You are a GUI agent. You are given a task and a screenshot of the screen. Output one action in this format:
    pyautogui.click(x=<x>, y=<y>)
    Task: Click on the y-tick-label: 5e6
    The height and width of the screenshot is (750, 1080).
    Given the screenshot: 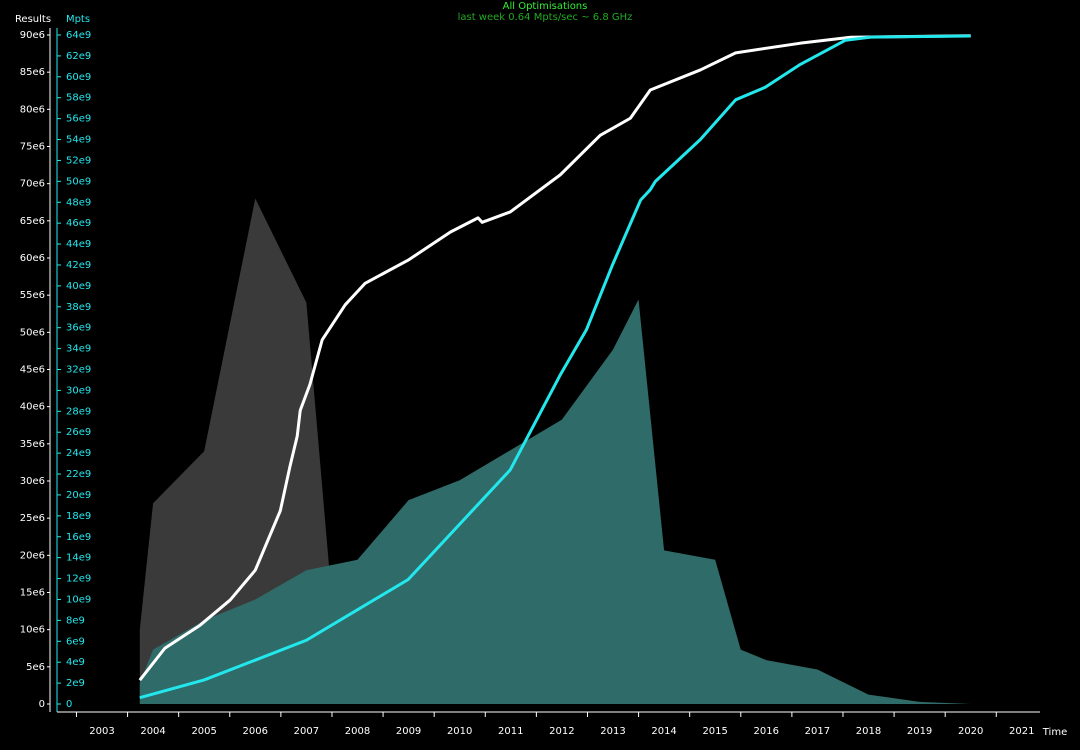 What is the action you would take?
    pyautogui.click(x=35, y=667)
    